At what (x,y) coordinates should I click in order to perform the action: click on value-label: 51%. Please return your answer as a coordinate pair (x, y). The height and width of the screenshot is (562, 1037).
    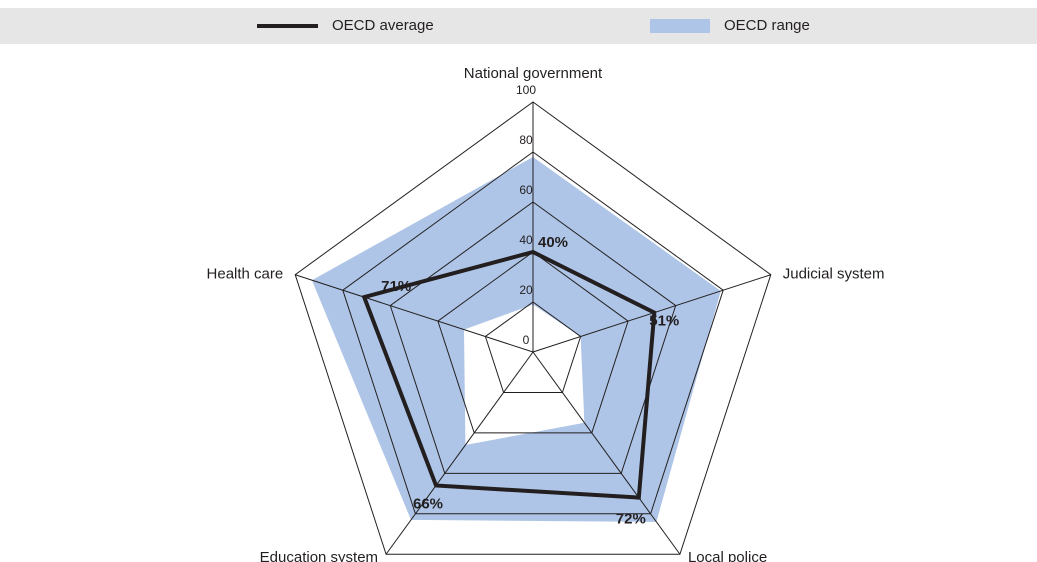
    Looking at the image, I should click on (664, 321).